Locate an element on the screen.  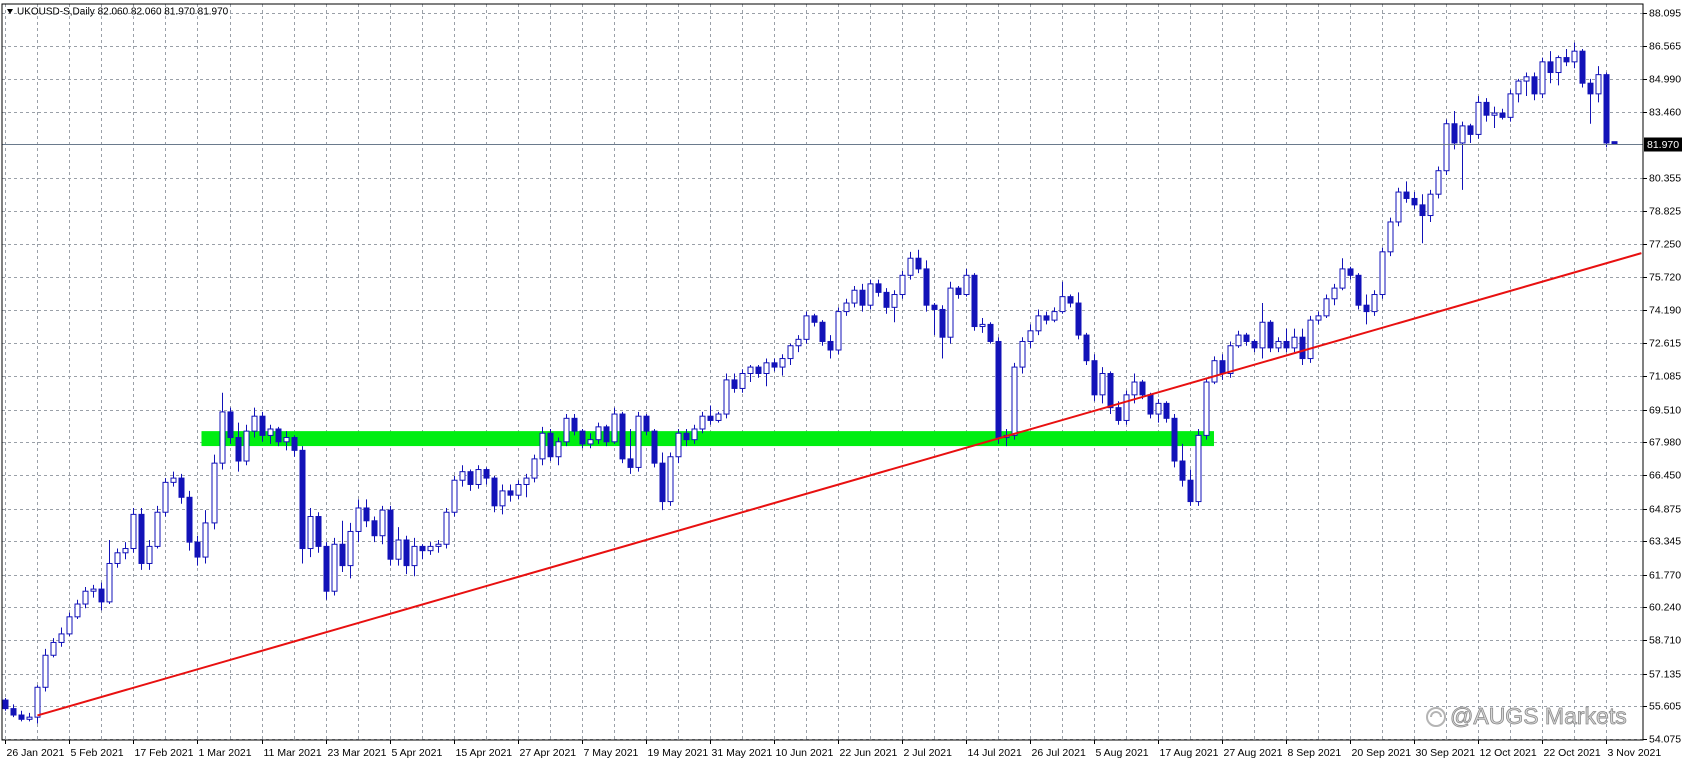
y-tick-label: 86.565 is located at coordinates (1665, 46).